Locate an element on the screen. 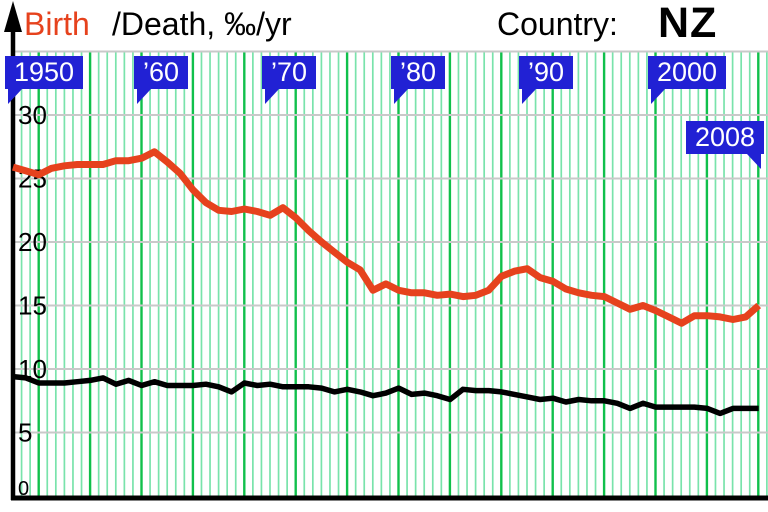 Image resolution: width=768 pixels, height=512 pixels. year-tag-80: ’80 is located at coordinates (418, 80).